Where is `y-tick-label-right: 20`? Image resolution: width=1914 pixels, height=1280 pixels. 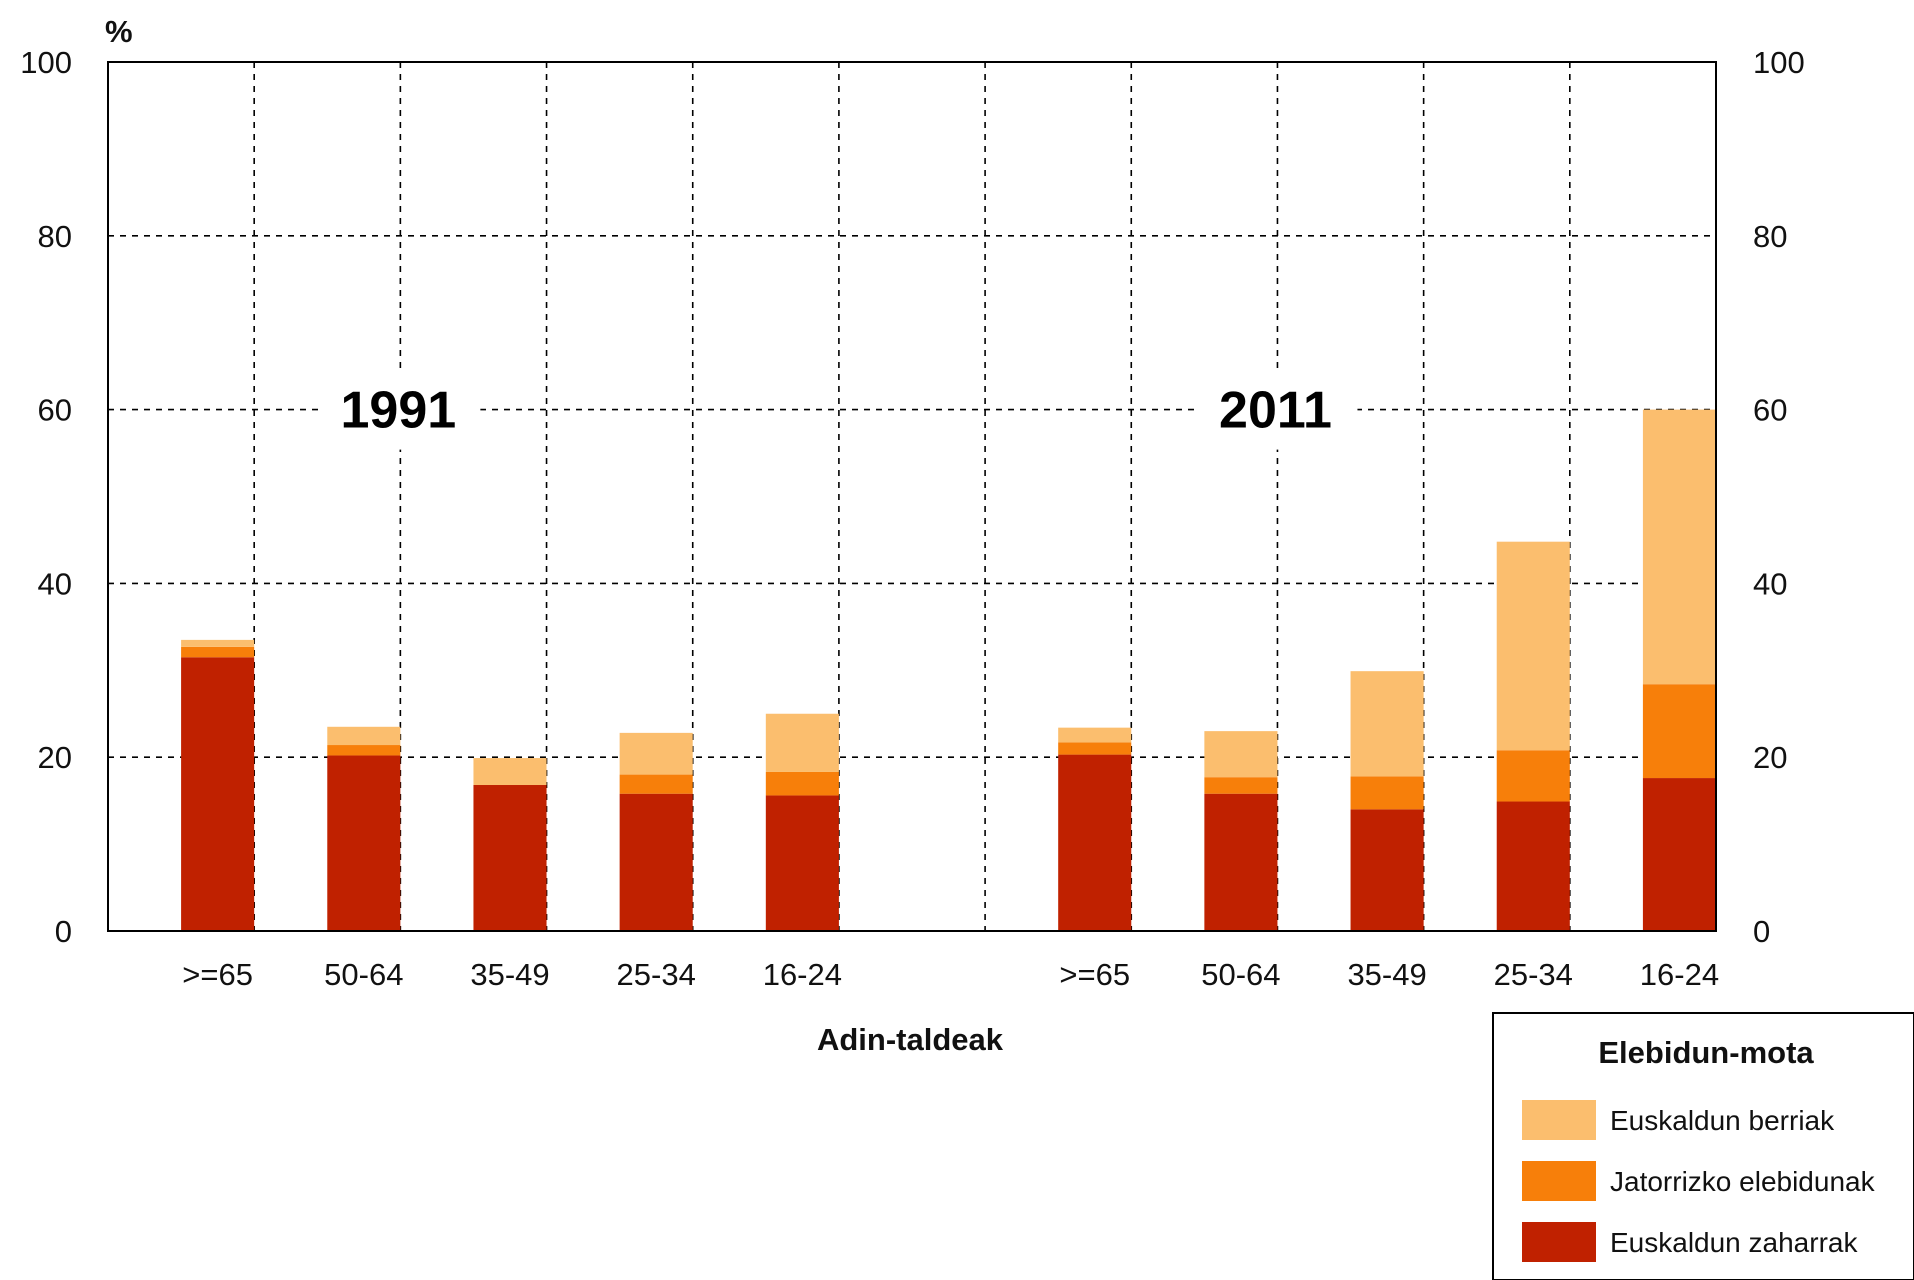
y-tick-label-right: 20 is located at coordinates (1770, 757).